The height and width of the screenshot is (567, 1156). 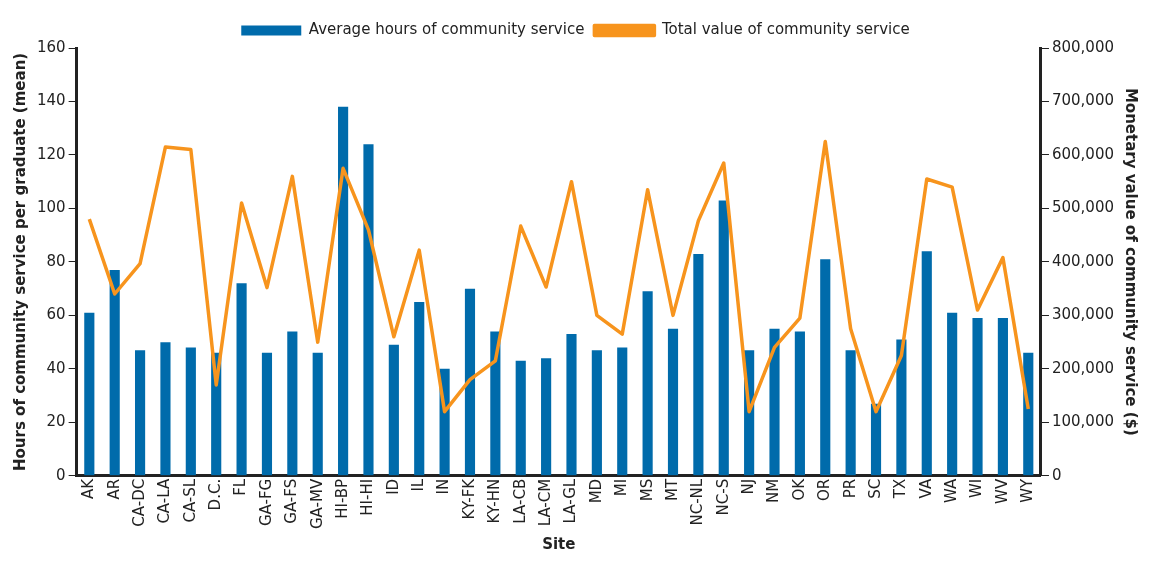 I want to click on y-tick-label: 140, so click(x=51, y=100).